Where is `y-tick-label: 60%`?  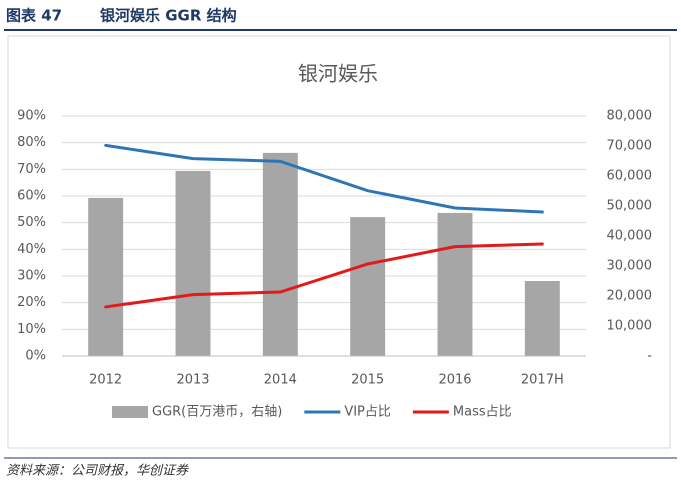
y-tick-label: 60% is located at coordinates (31, 196).